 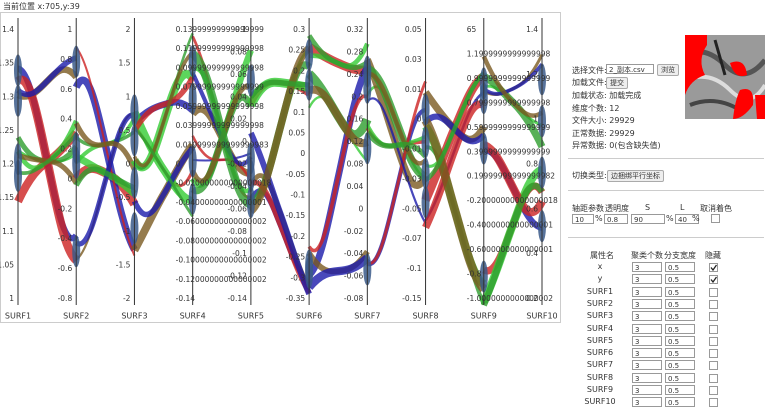 What do you see at coordinates (648, 219) in the screenshot?
I see `s-input: 90` at bounding box center [648, 219].